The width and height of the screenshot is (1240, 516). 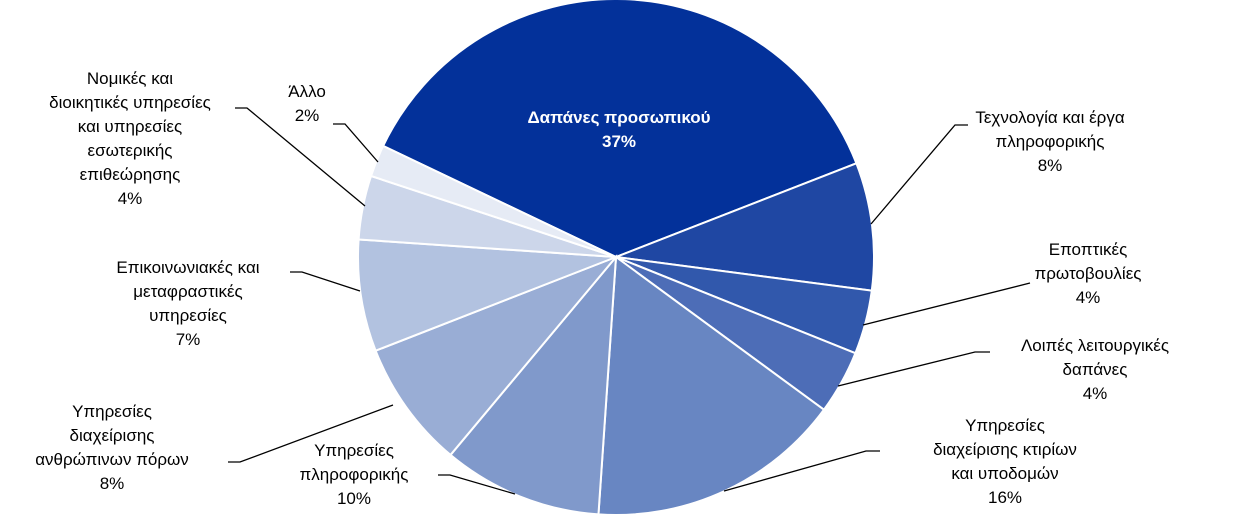 I want to click on slice-label: Λοιπές λειτουργικές δαπάνες 4%, so click(x=1095, y=370).